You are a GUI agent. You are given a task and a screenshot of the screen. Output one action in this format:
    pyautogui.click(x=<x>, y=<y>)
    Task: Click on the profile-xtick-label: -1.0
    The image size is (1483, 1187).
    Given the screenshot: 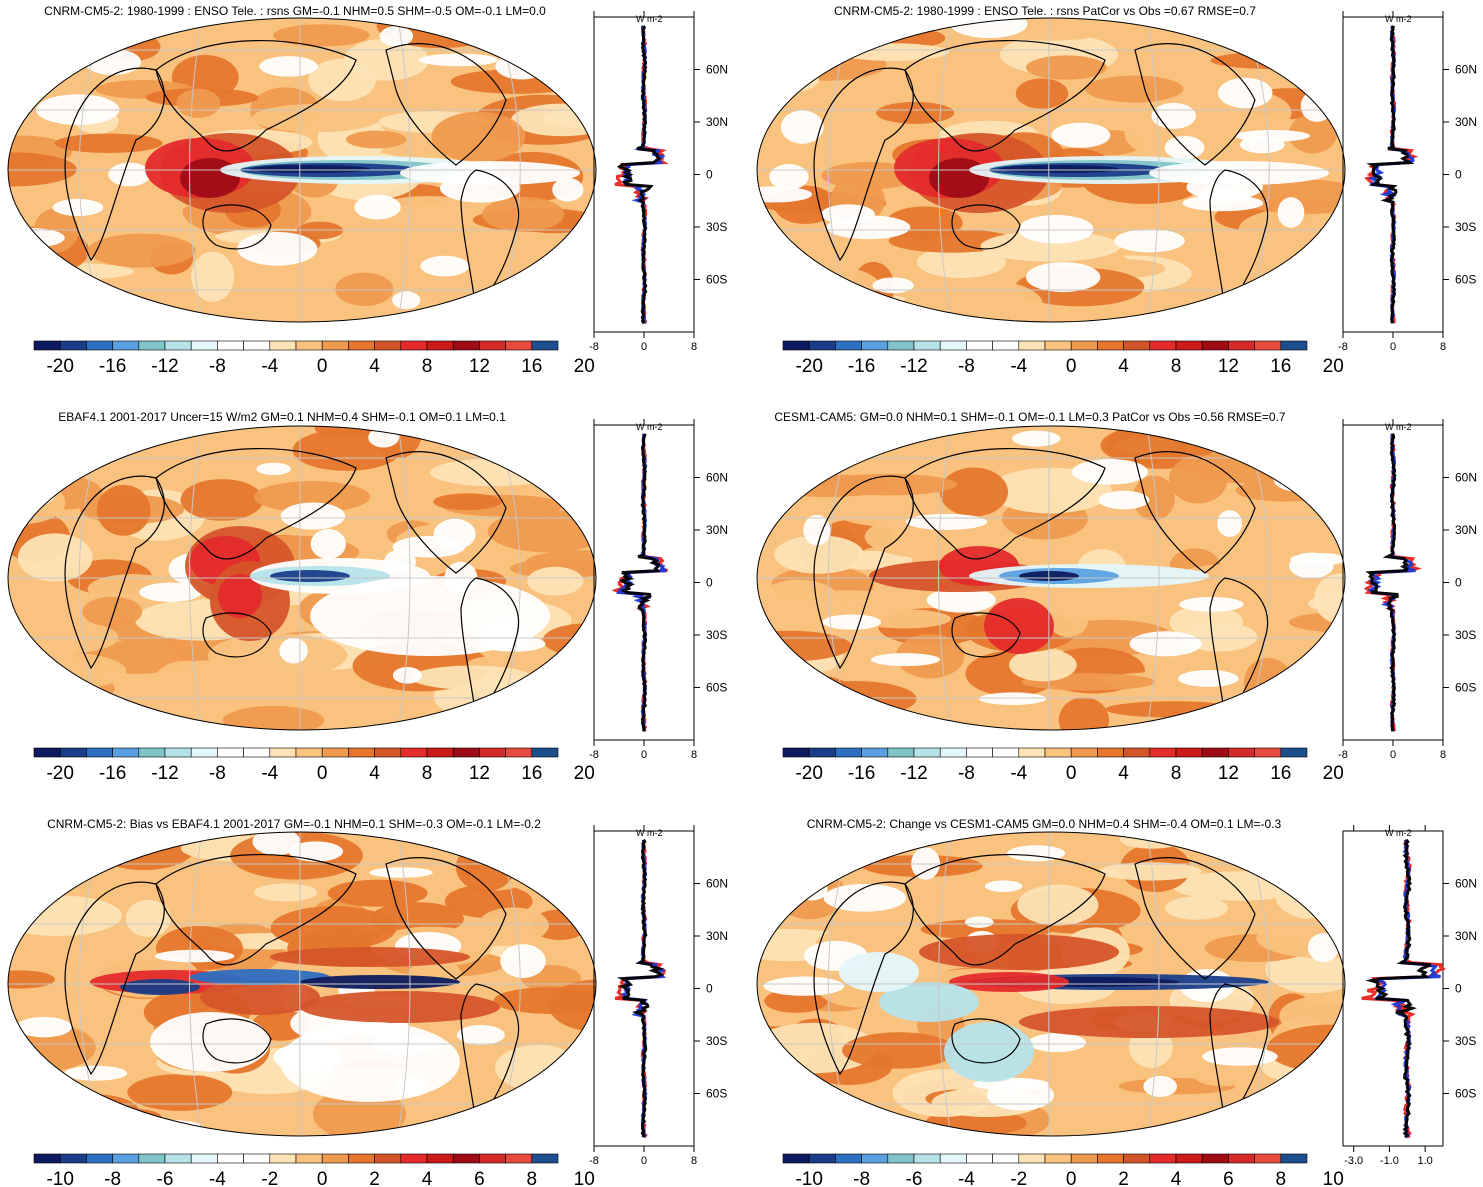 What is the action you would take?
    pyautogui.click(x=1389, y=1161)
    